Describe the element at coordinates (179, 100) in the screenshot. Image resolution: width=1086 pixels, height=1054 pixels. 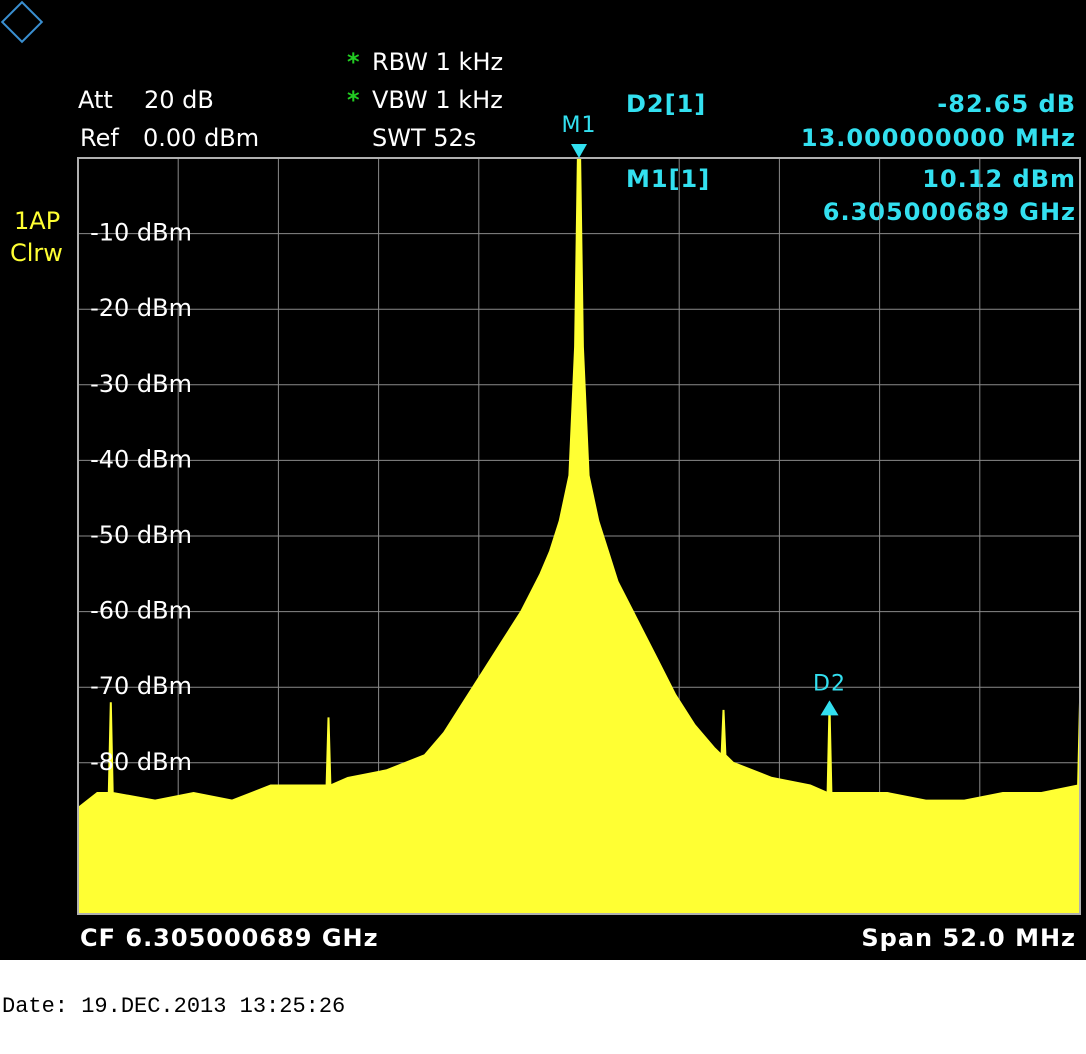
I see `att: 20 dB` at that location.